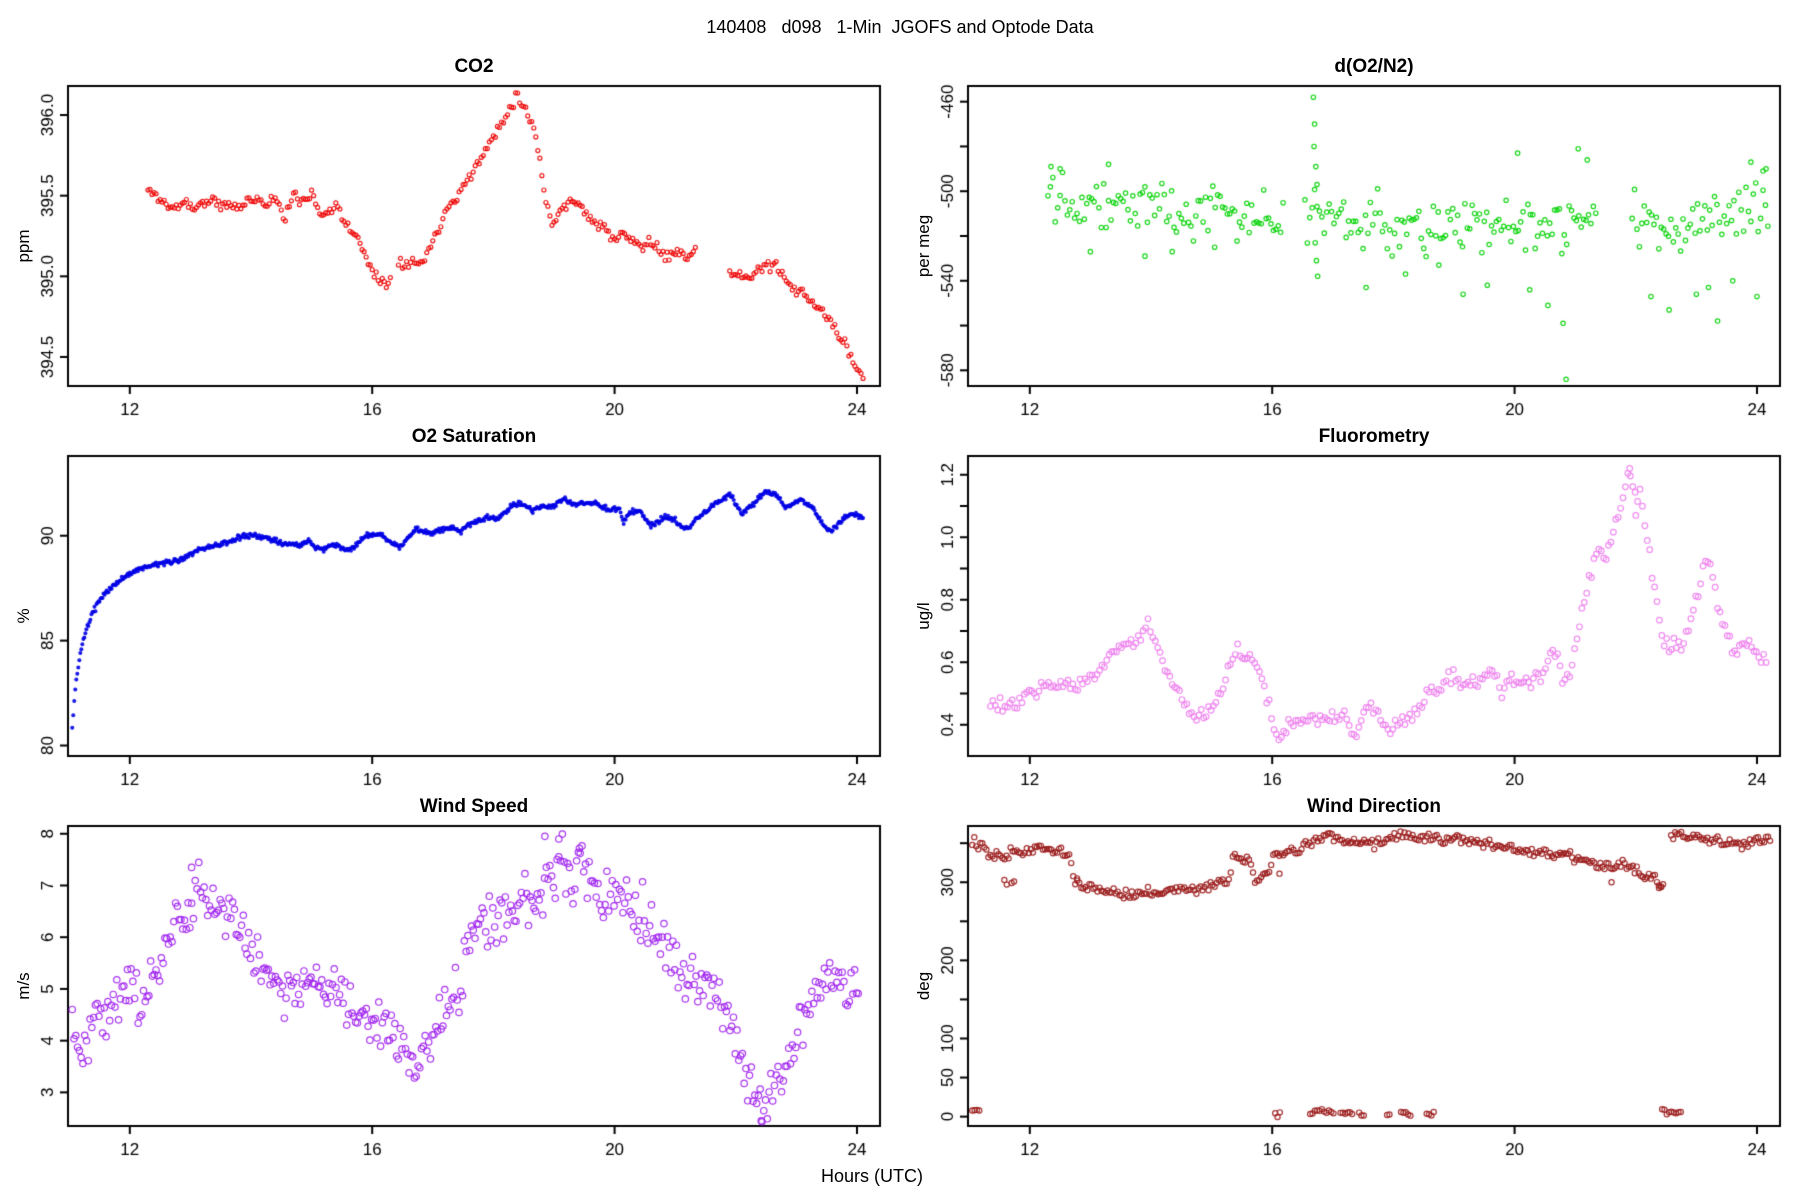 The image size is (1800, 1200). Describe the element at coordinates (1374, 437) in the screenshot. I see `panel-title: Fluorometry` at that location.